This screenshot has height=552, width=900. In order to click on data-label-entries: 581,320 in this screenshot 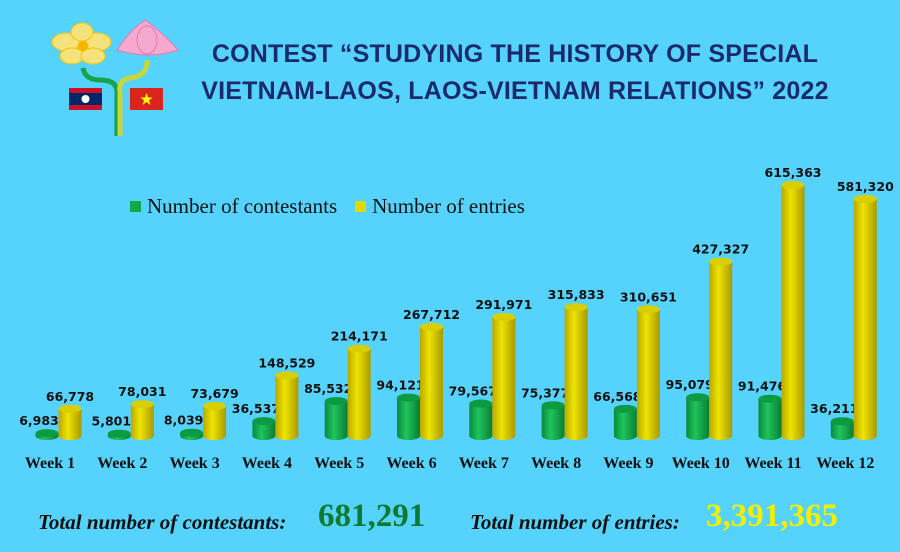, I will do `click(865, 186)`.